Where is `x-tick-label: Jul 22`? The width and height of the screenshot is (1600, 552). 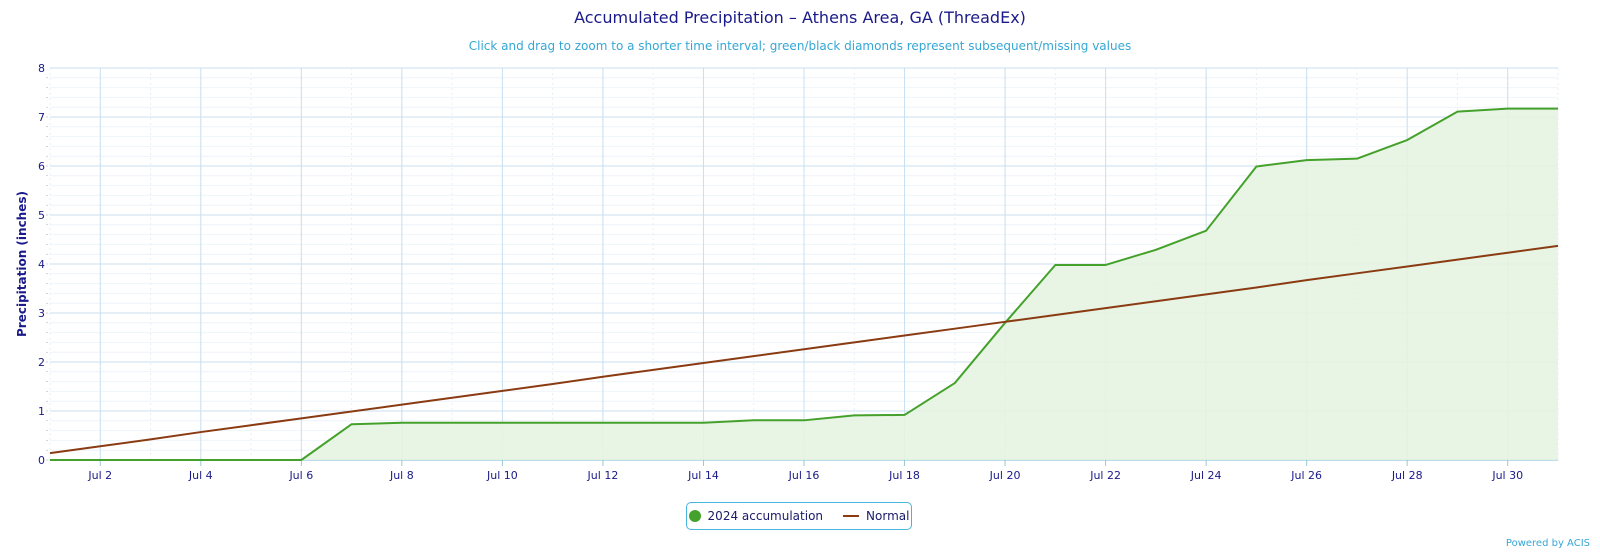
x-tick-label: Jul 22 is located at coordinates (1105, 475).